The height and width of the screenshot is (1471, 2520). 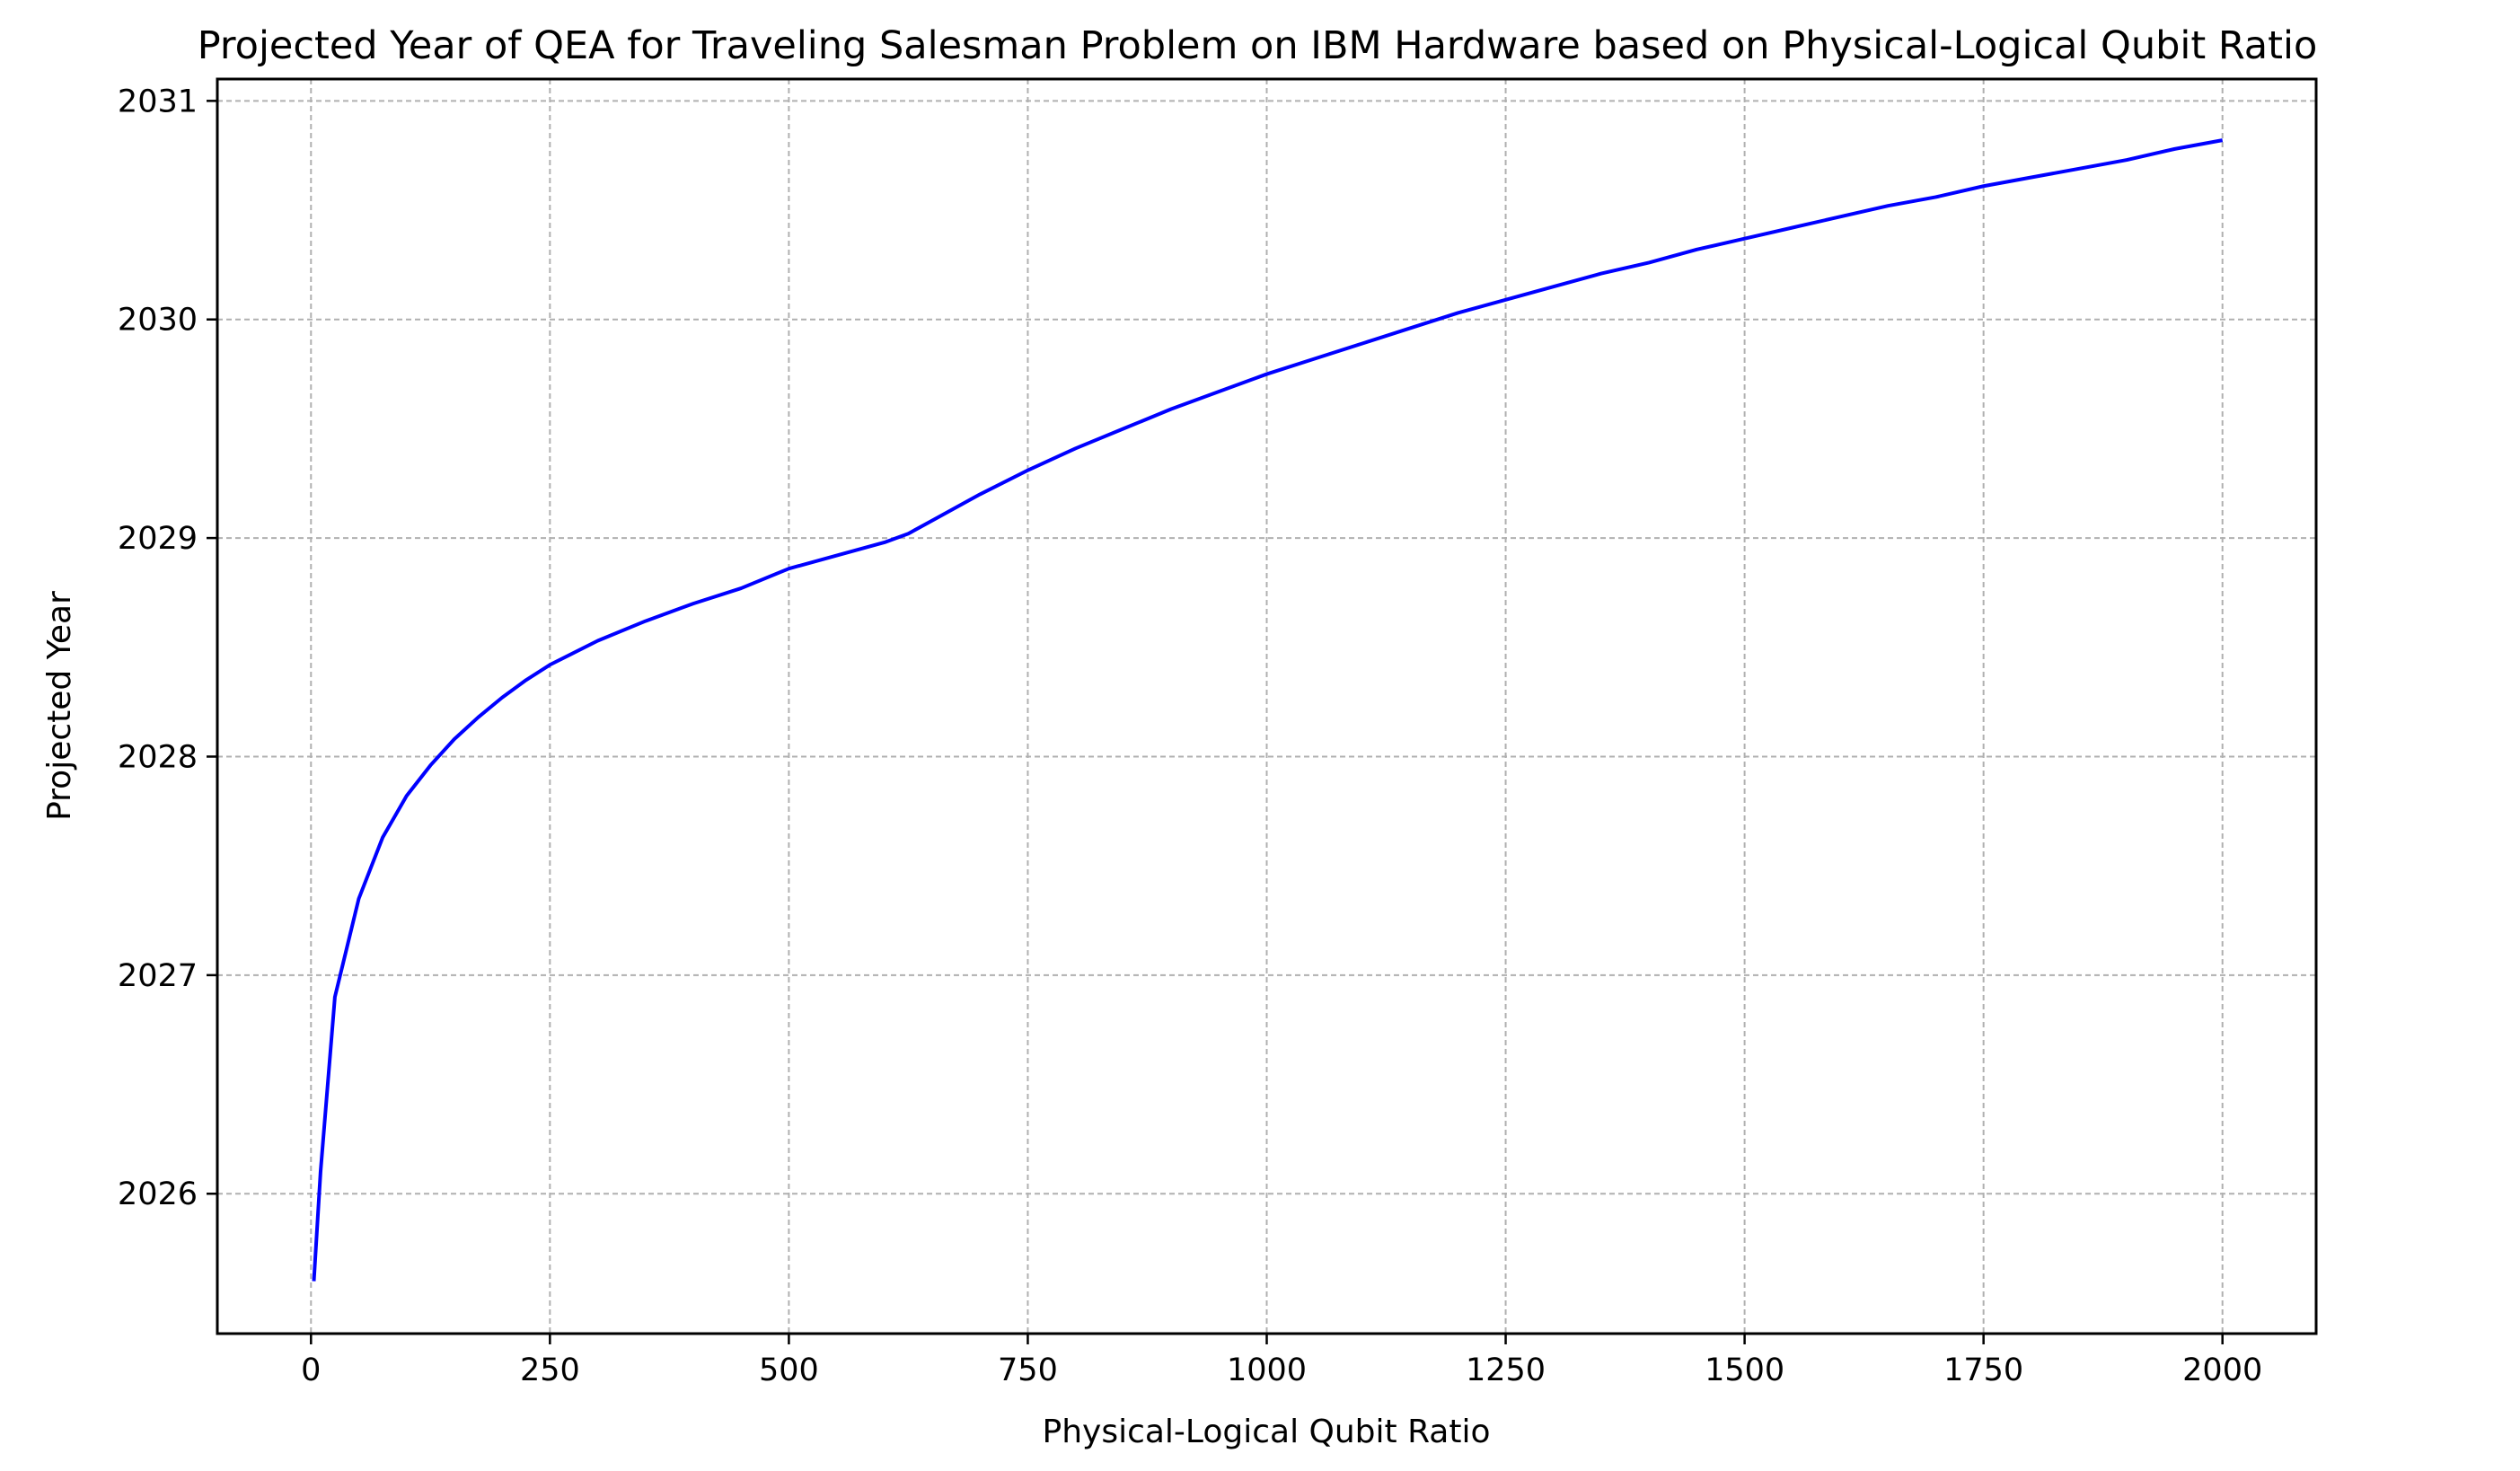 What do you see at coordinates (59, 706) in the screenshot?
I see `y-axis-label: Projected Year` at bounding box center [59, 706].